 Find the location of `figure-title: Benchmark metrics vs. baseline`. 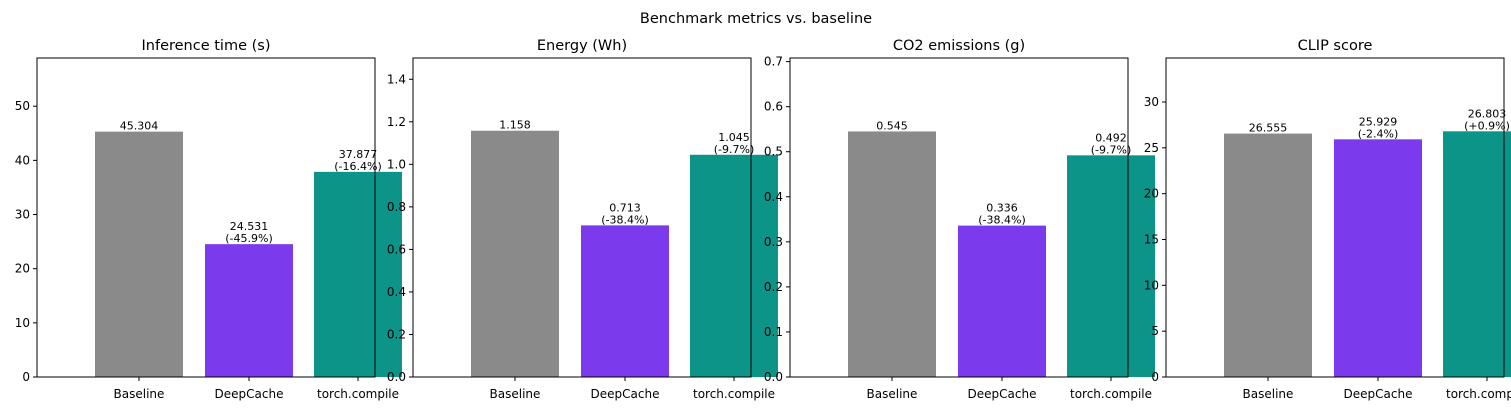

figure-title: Benchmark metrics vs. baseline is located at coordinates (756, 19).